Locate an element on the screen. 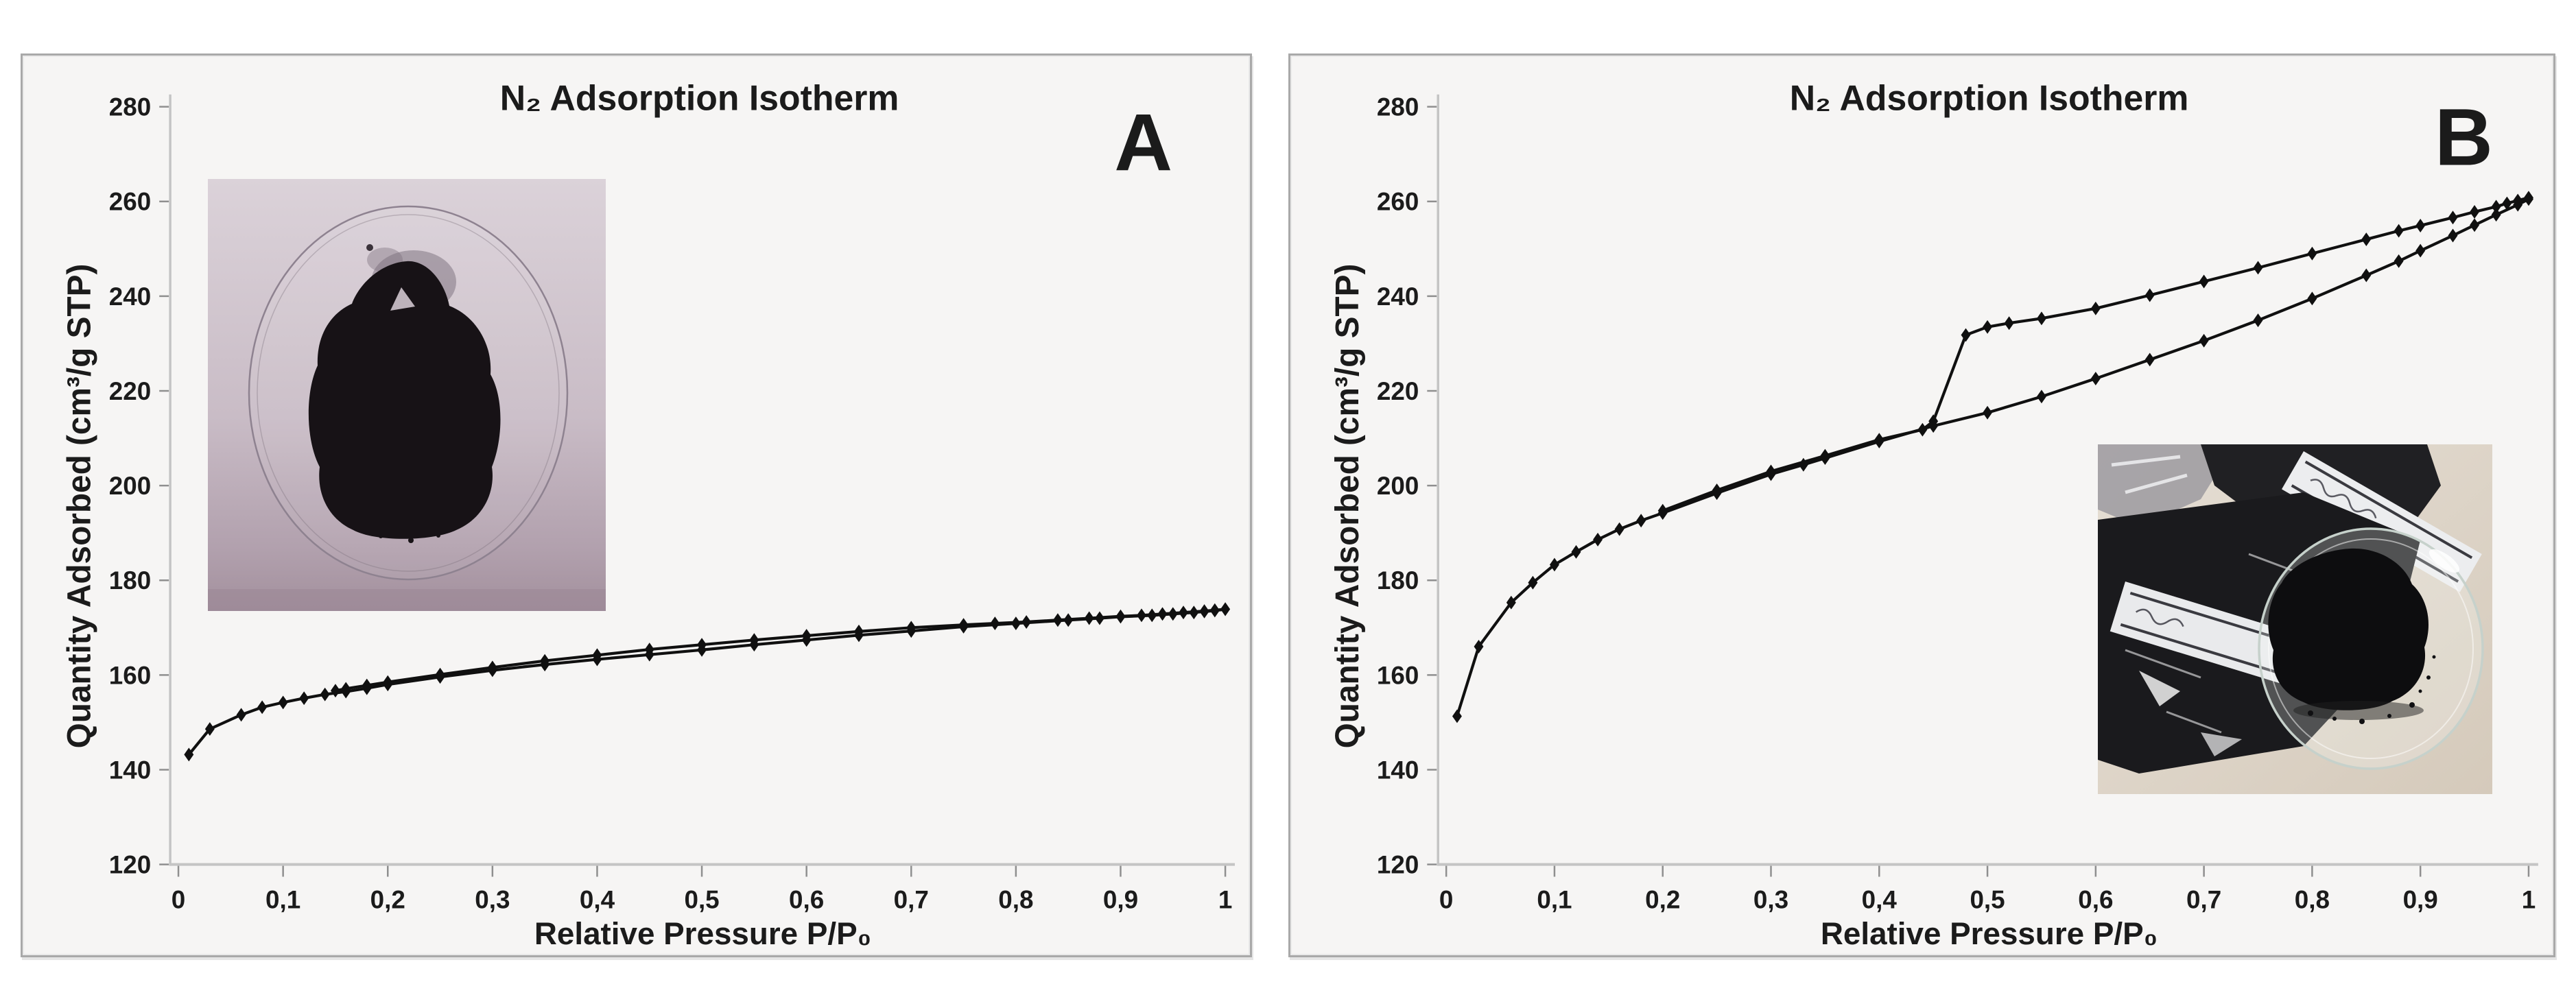  plastic-highlight is located at coordinates (2149, 474).